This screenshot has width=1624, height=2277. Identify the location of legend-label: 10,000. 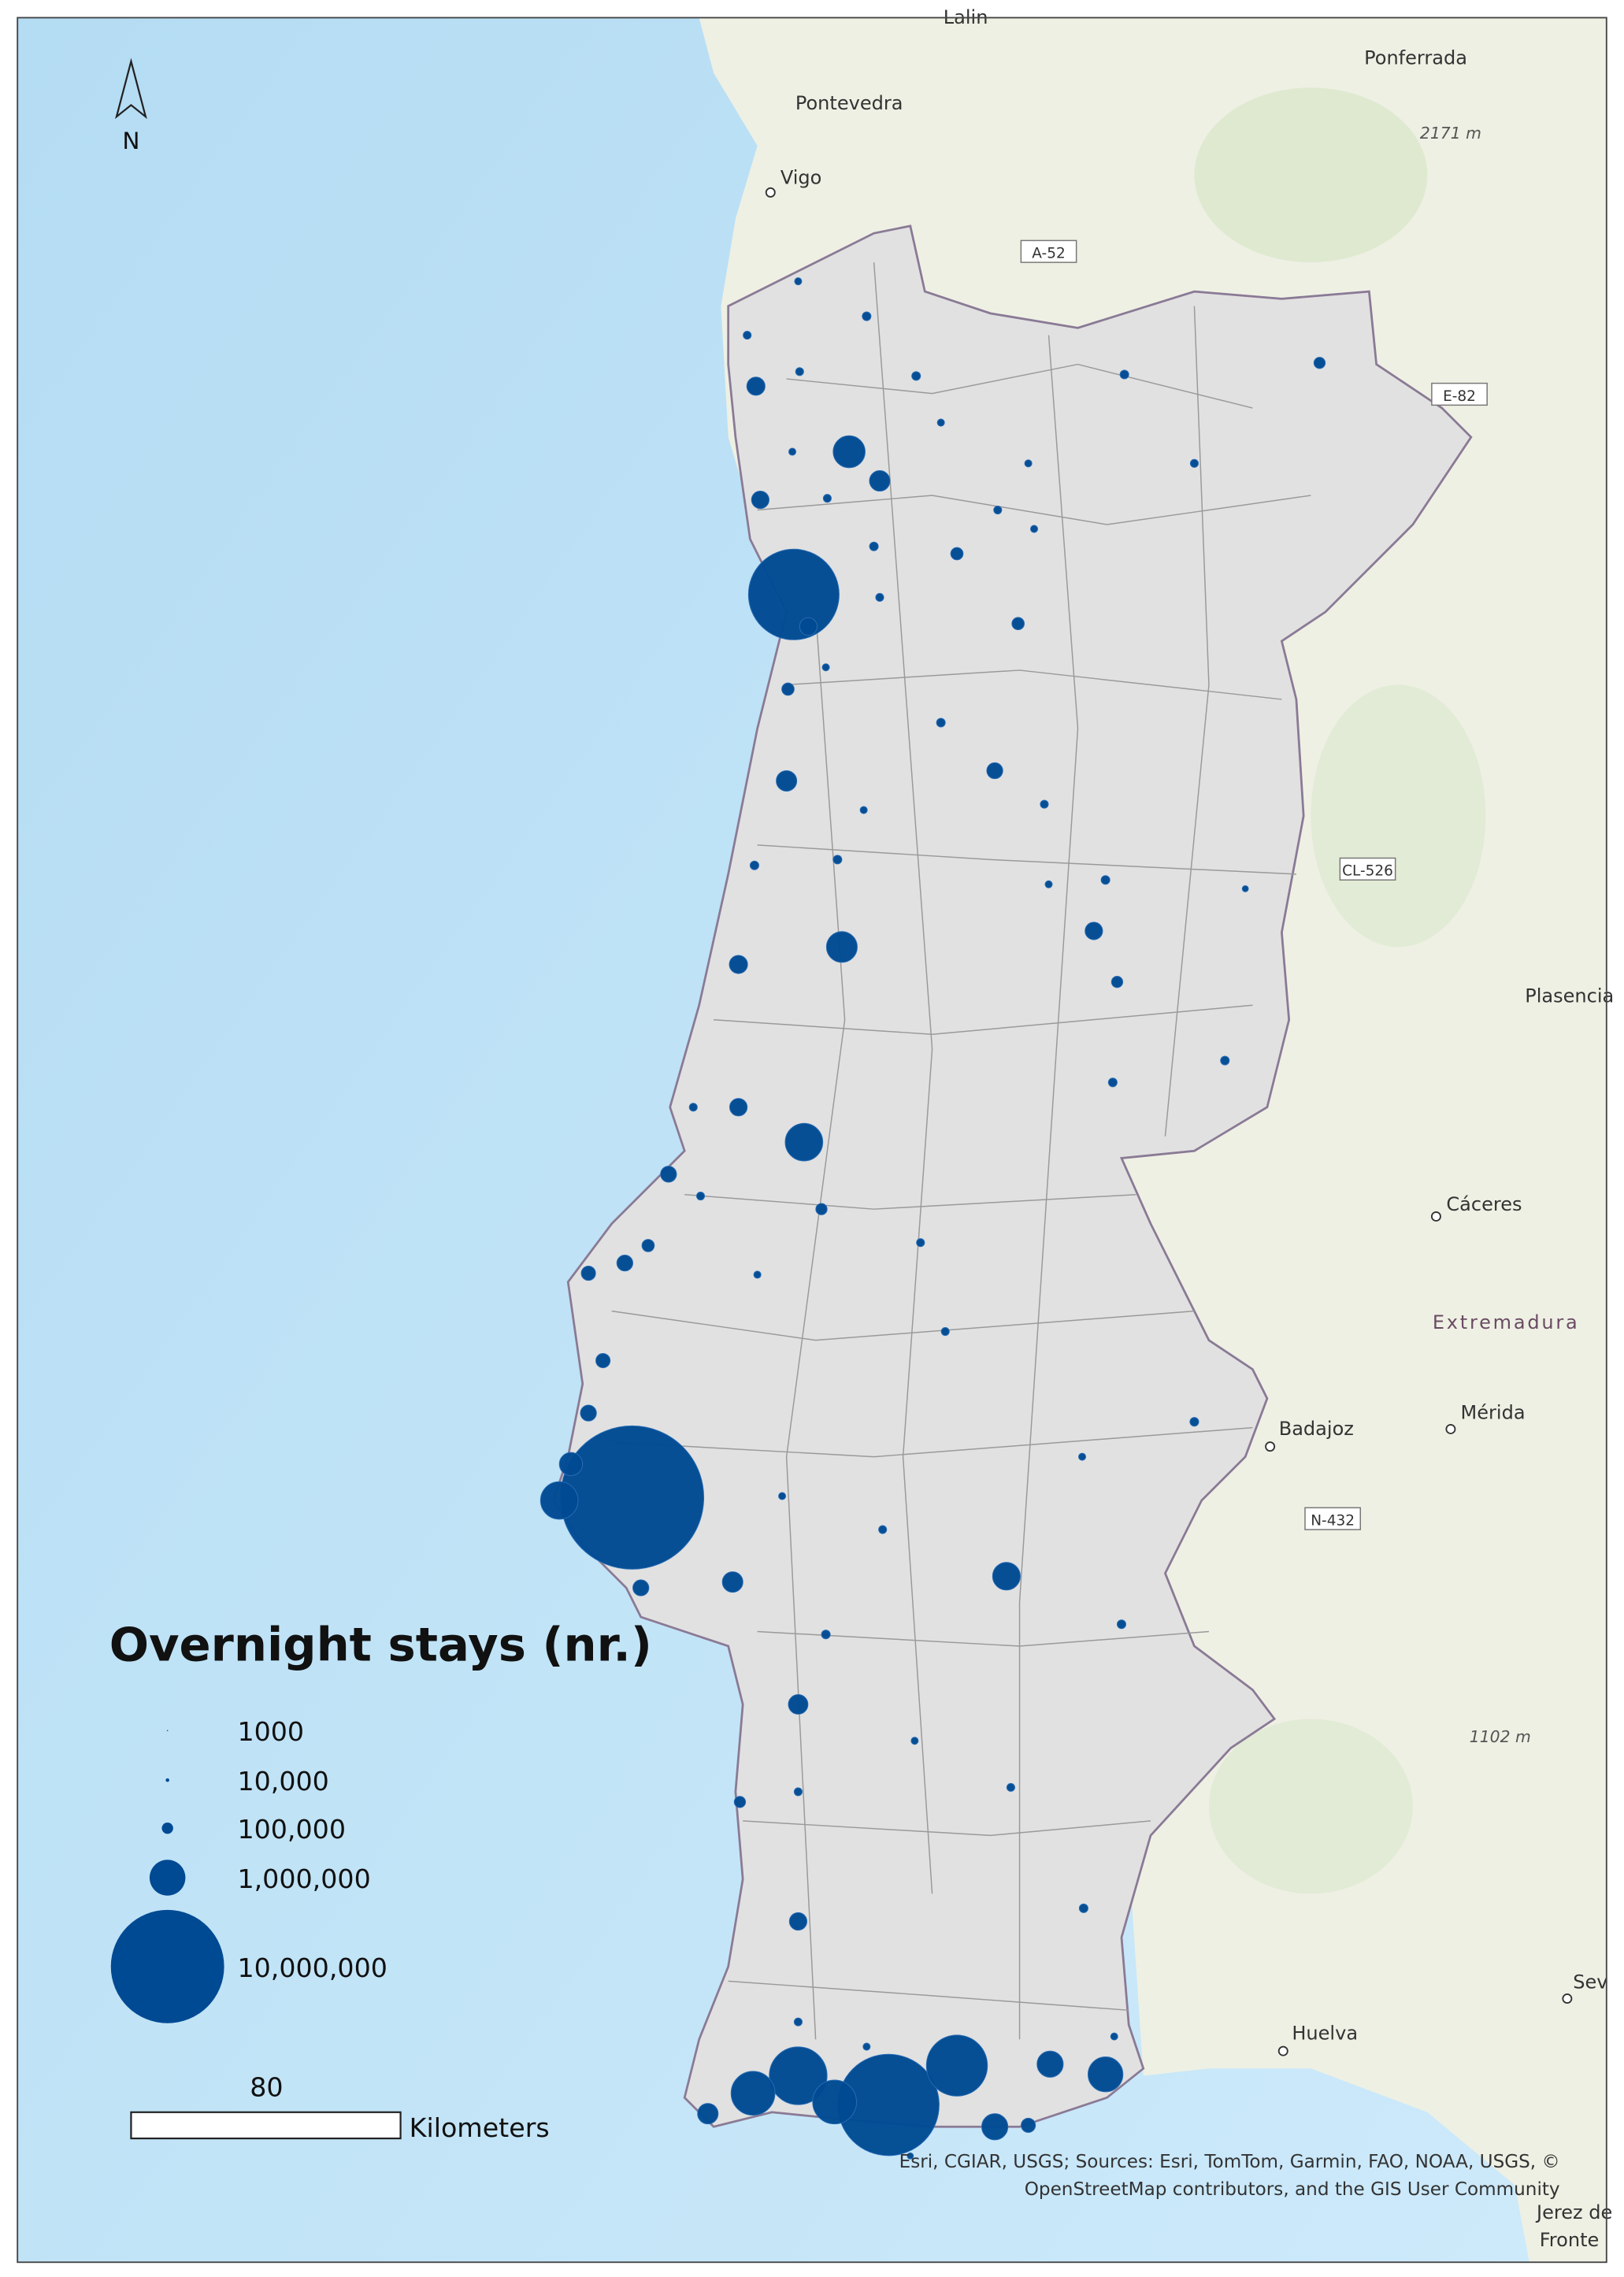
(282, 1782).